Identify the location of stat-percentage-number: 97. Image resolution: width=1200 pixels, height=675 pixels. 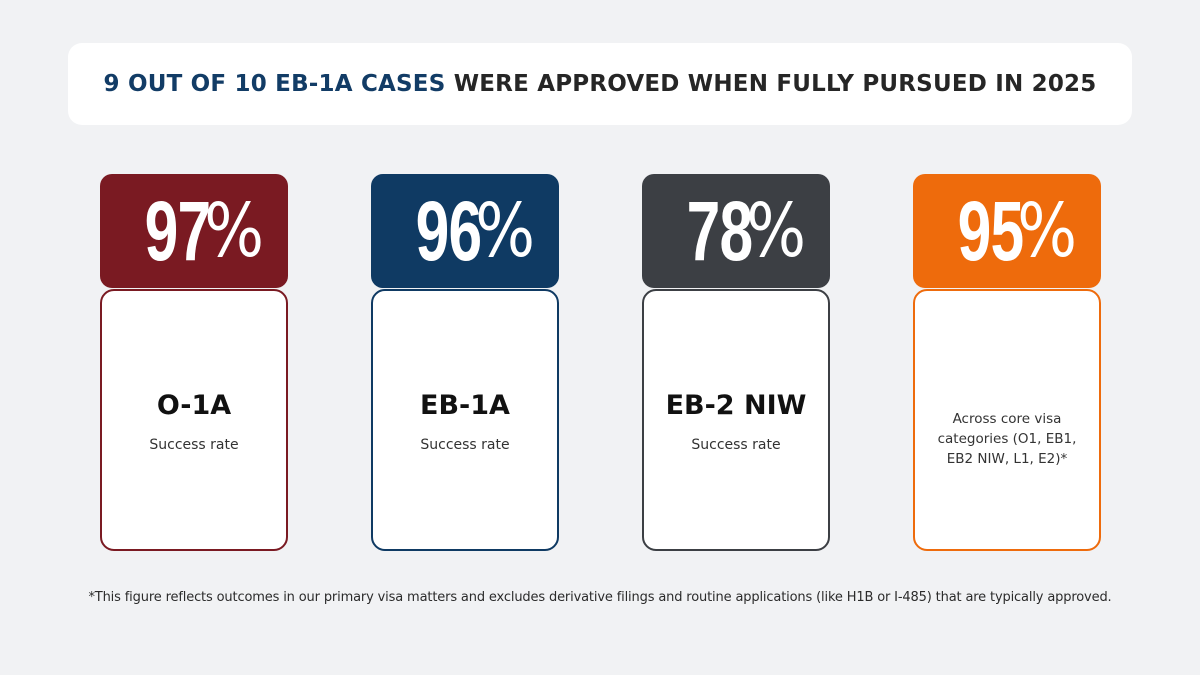
(178, 231).